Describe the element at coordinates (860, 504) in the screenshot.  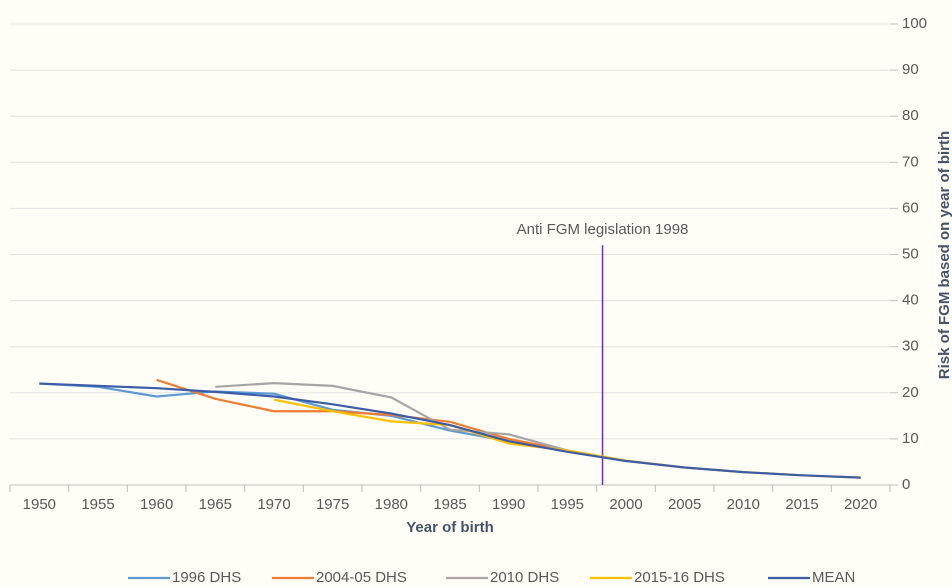
I see `x-tick-label: 2020` at that location.